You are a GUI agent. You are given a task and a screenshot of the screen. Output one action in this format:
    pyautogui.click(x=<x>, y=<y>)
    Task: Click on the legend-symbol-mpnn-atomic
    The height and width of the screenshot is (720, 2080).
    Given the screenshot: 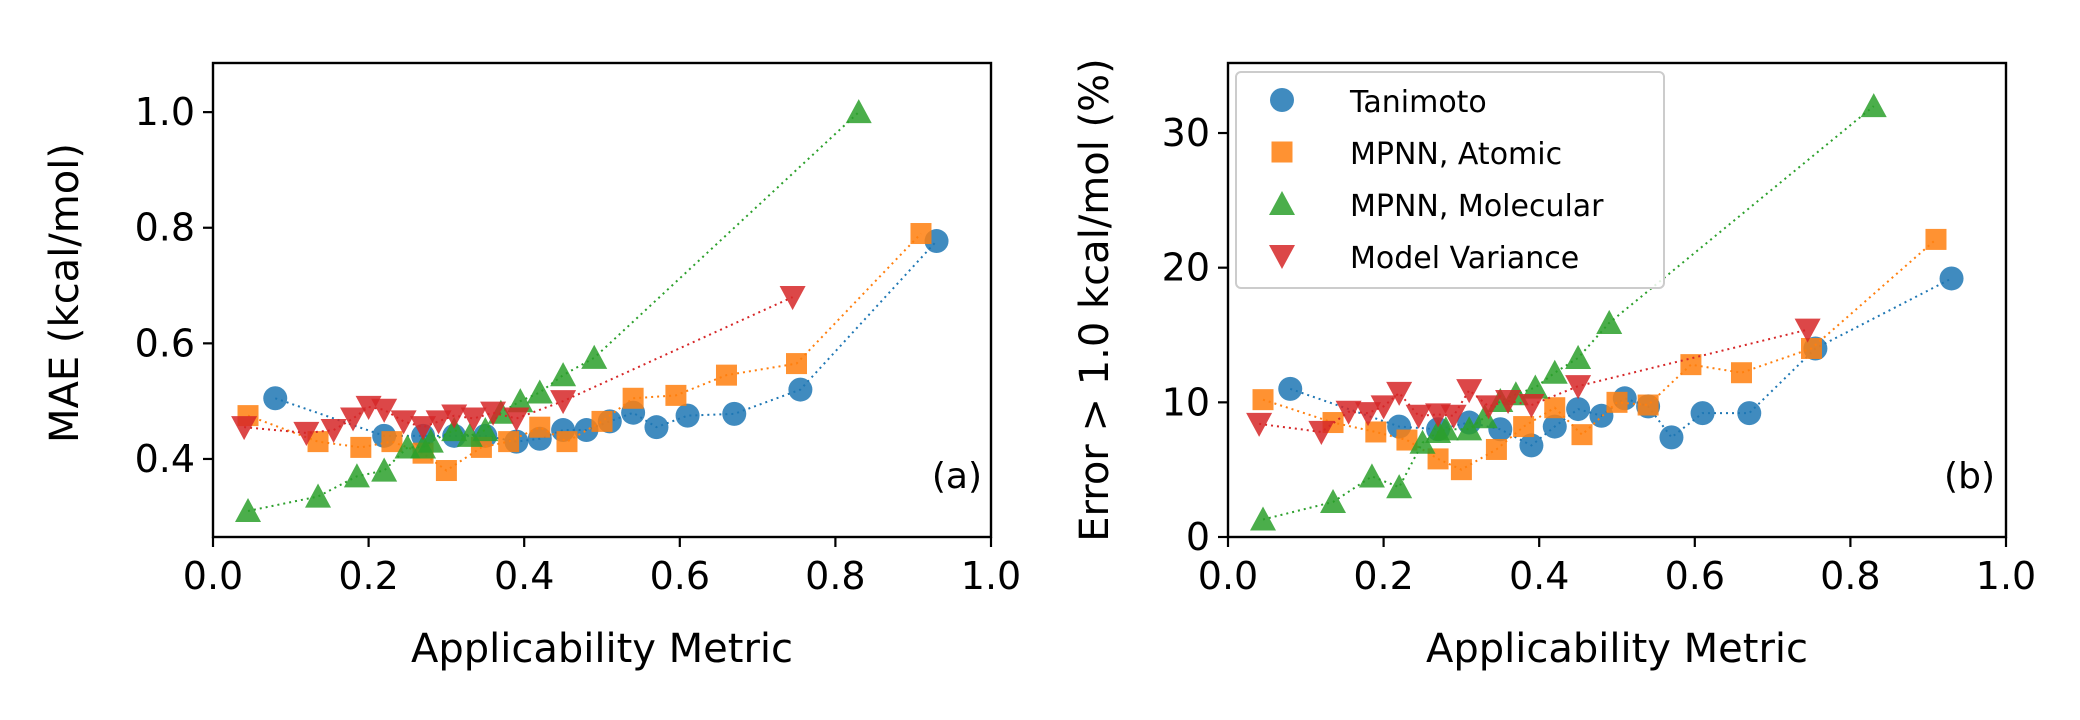 What is the action you would take?
    pyautogui.click(x=1282, y=152)
    